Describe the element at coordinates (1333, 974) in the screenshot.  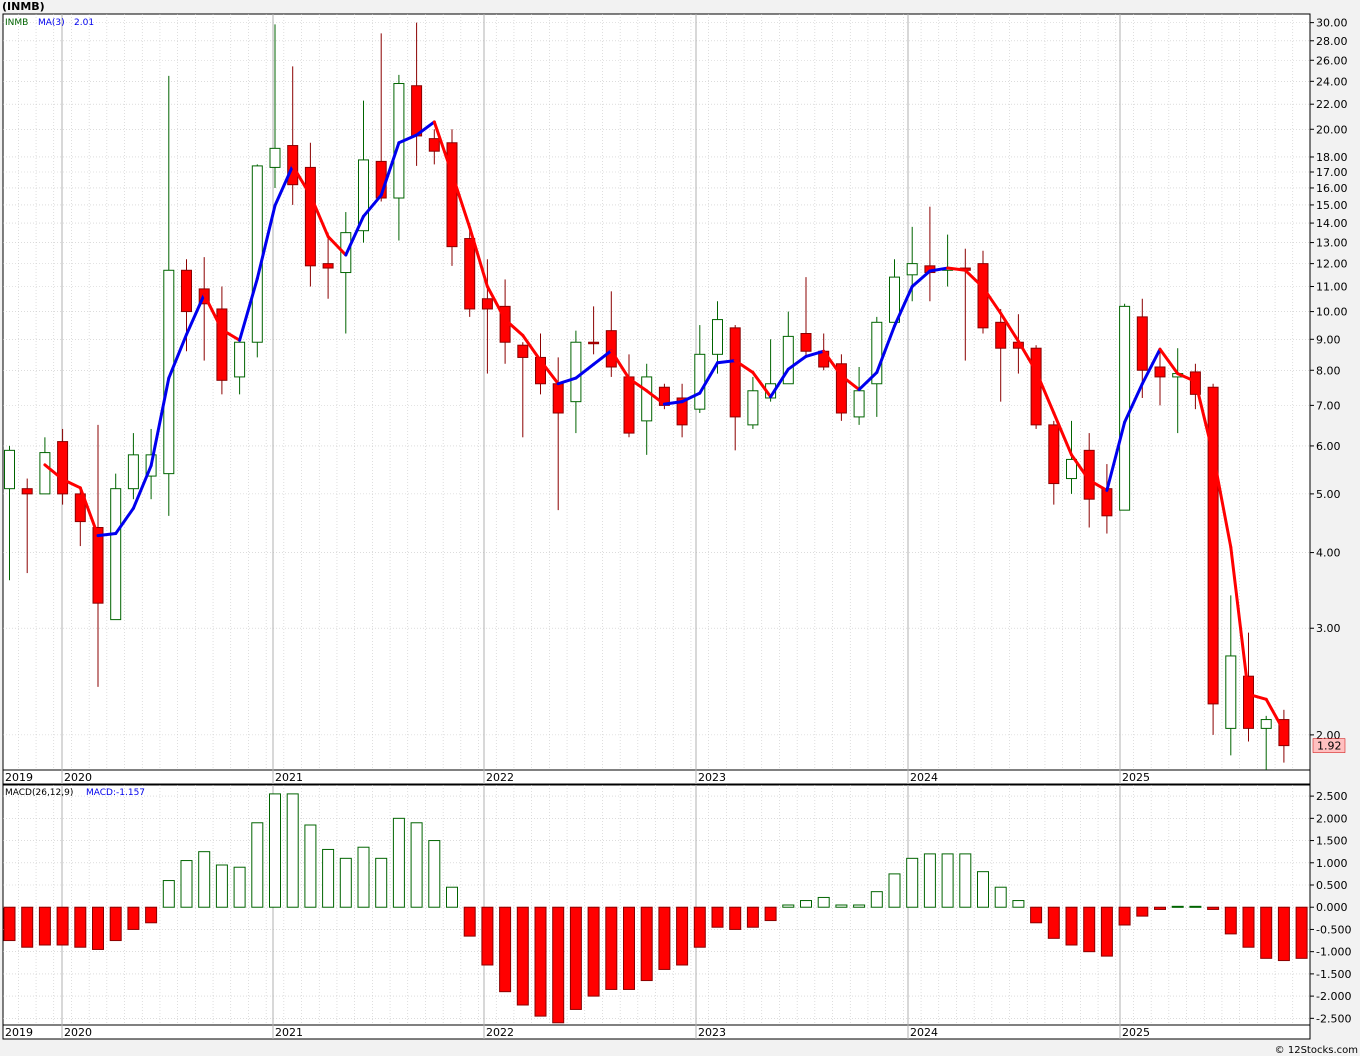
I see `macd-axis-tick-label: -1.500` at that location.